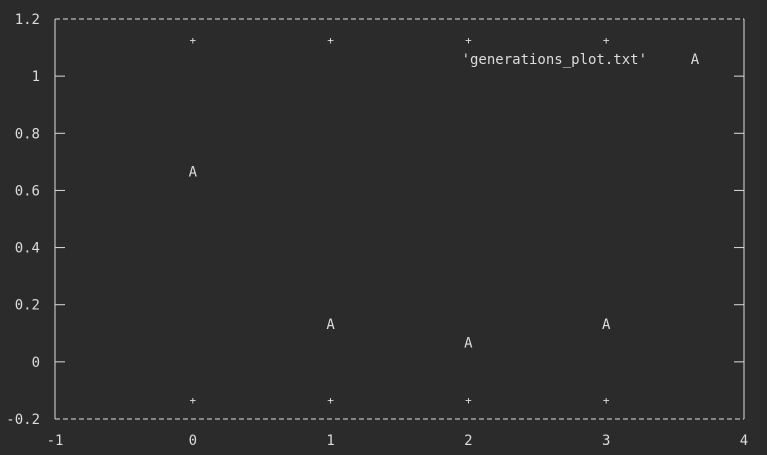  Describe the element at coordinates (330, 441) in the screenshot. I see `x-tick-label: 1` at that location.